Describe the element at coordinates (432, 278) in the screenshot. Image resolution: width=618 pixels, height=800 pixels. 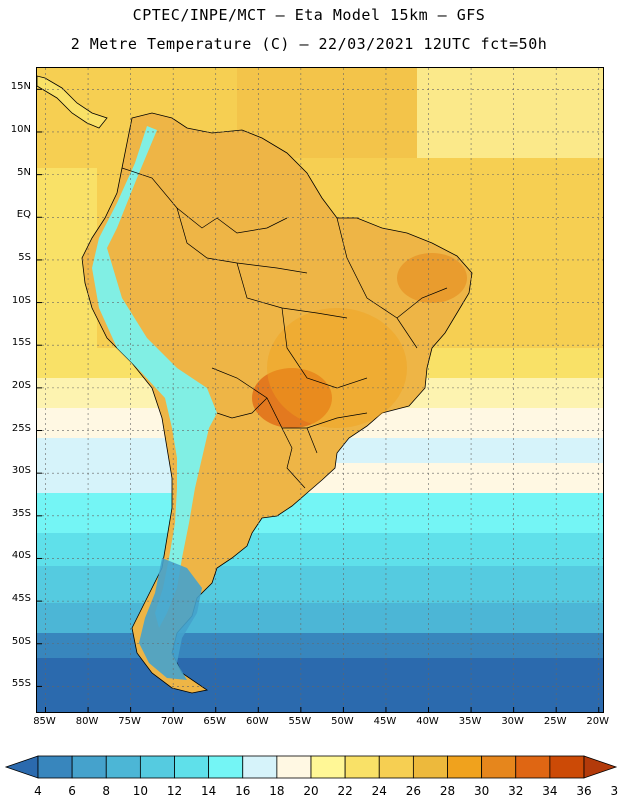
I see `northeast-warm-region` at that location.